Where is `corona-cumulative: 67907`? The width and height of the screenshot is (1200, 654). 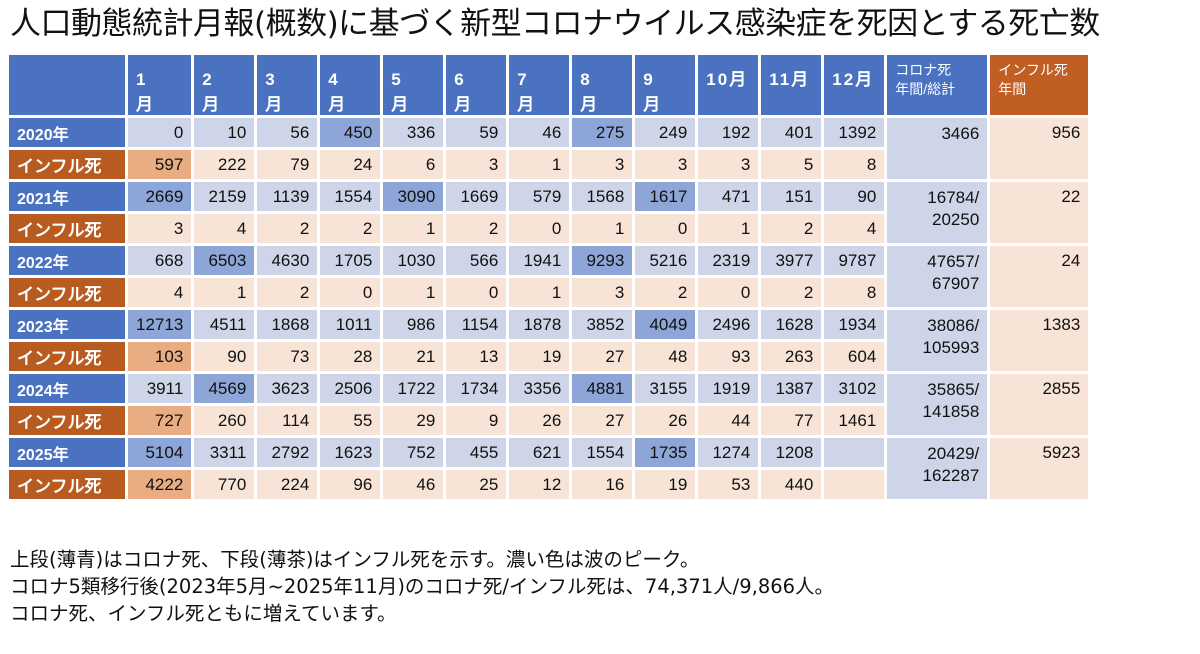
corona-cumulative: 67907 is located at coordinates (956, 283).